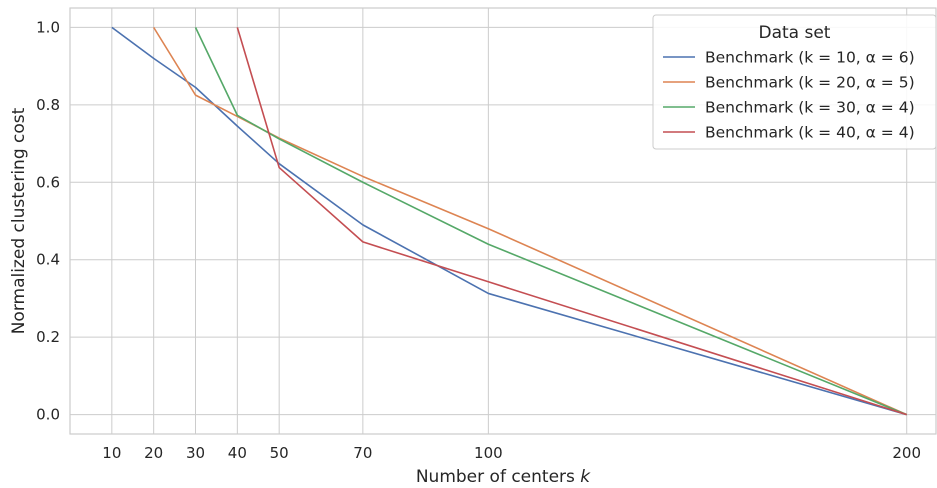 This screenshot has width=937, height=488. I want to click on legend-label-4: Benchmark (k = 40, α = 4), so click(810, 133).